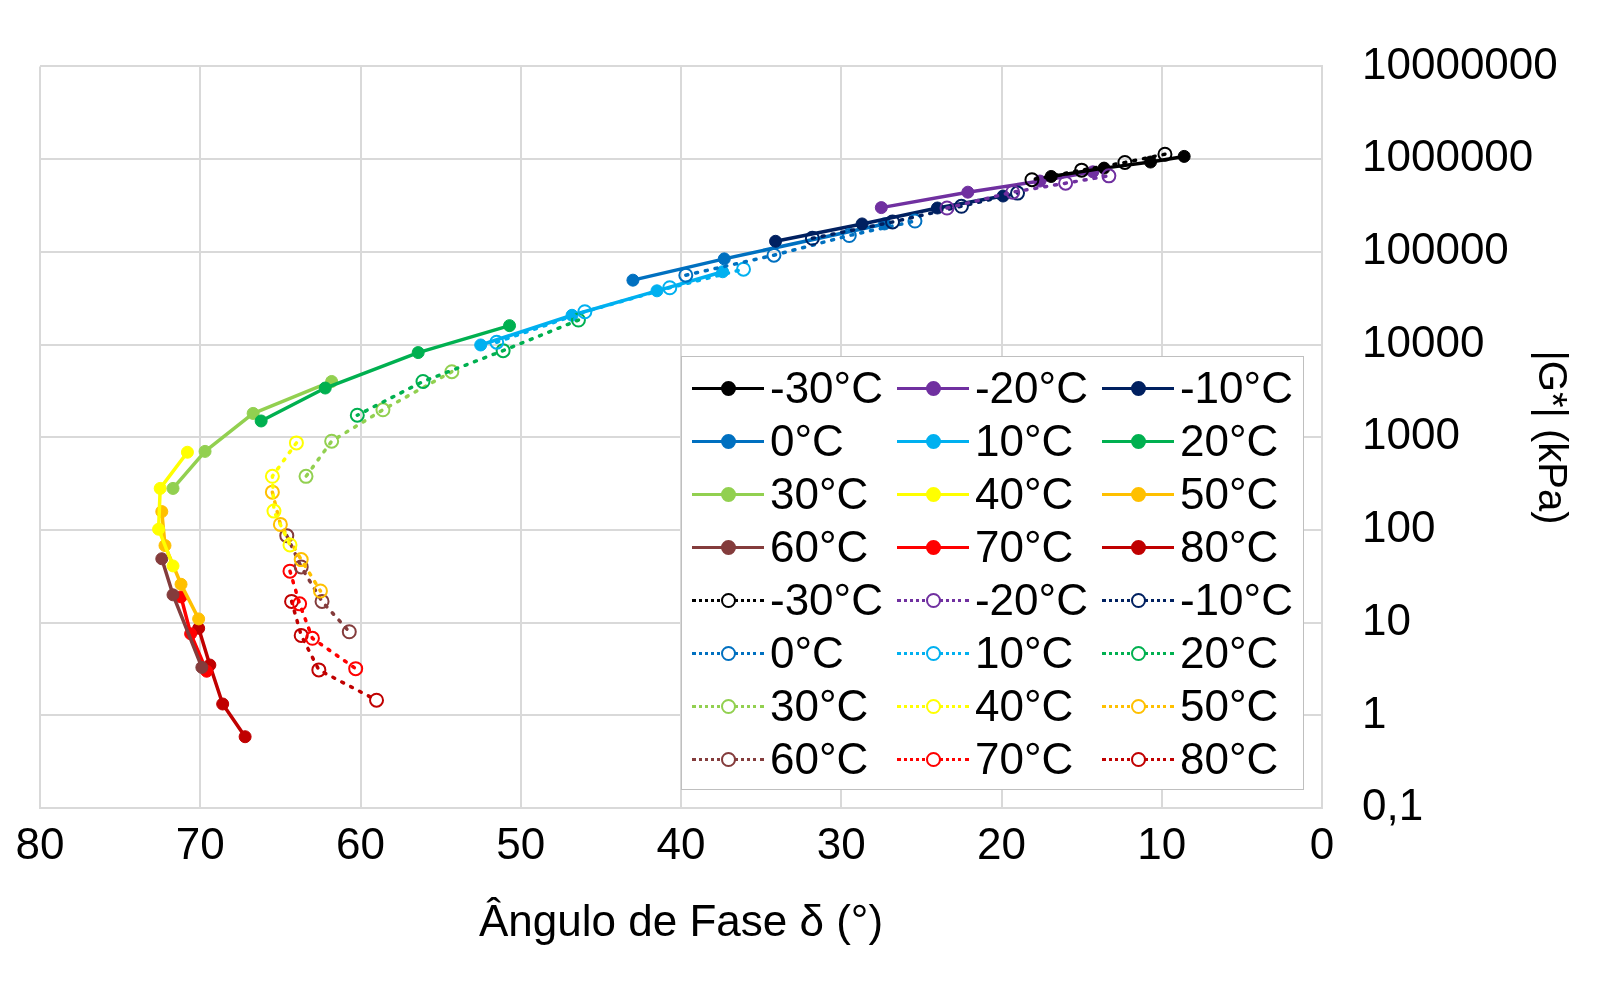 The width and height of the screenshot is (1602, 1005). What do you see at coordinates (40, 843) in the screenshot?
I see `x-tick-label: 80` at bounding box center [40, 843].